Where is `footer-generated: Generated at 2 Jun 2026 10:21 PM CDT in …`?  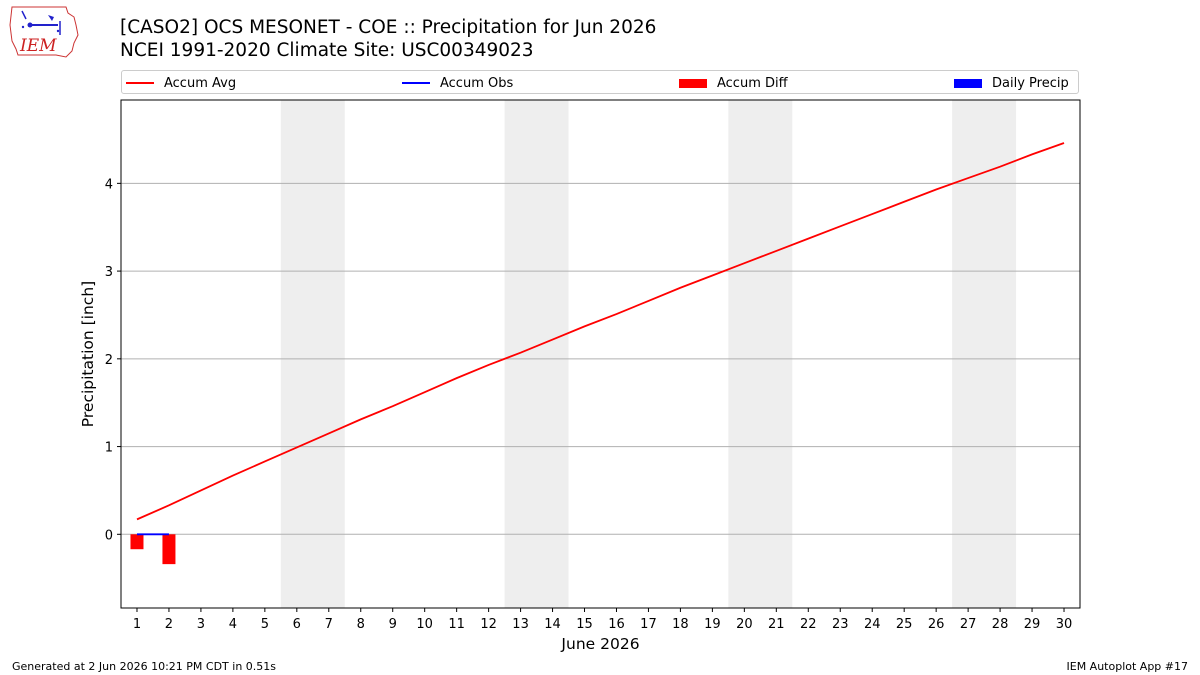 footer-generated: Generated at 2 Jun 2026 10:21 PM CDT in … is located at coordinates (144, 666).